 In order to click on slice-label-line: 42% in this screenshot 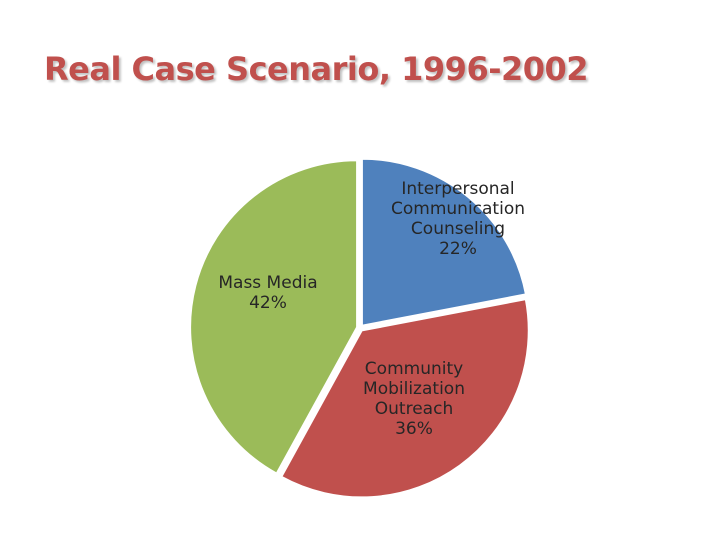, I will do `click(268, 303)`.